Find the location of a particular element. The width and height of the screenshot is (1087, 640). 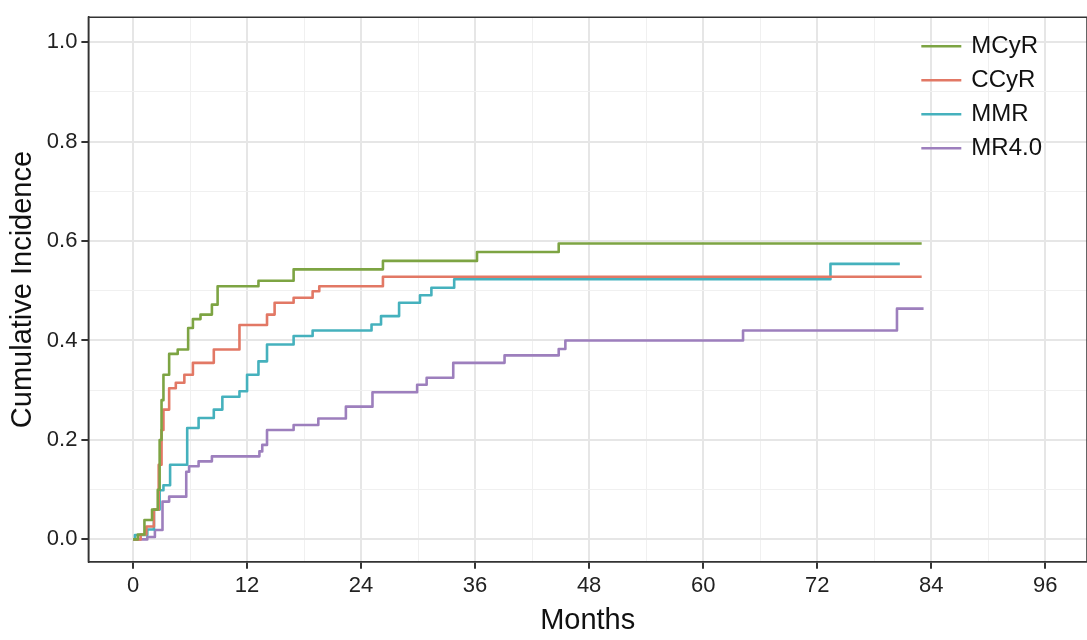

legend-label: MMR is located at coordinates (1000, 112).